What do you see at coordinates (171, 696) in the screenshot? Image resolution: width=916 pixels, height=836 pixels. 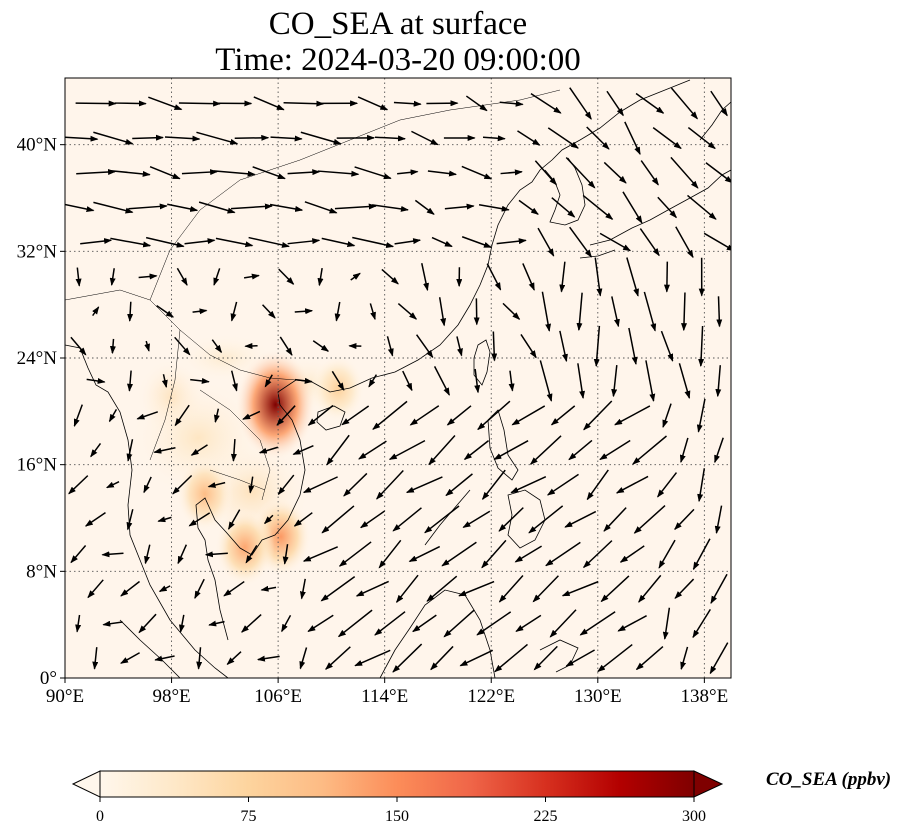 I see `x-tick-label: 98°E` at bounding box center [171, 696].